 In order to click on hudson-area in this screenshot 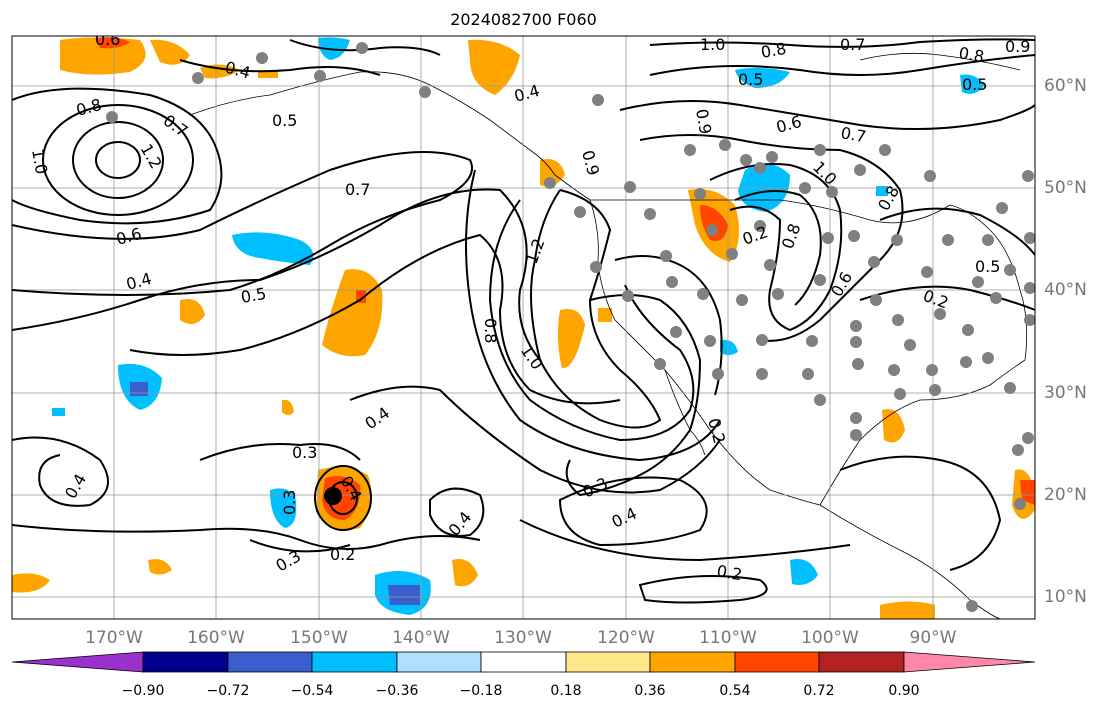, I will do `click(940, 61)`.